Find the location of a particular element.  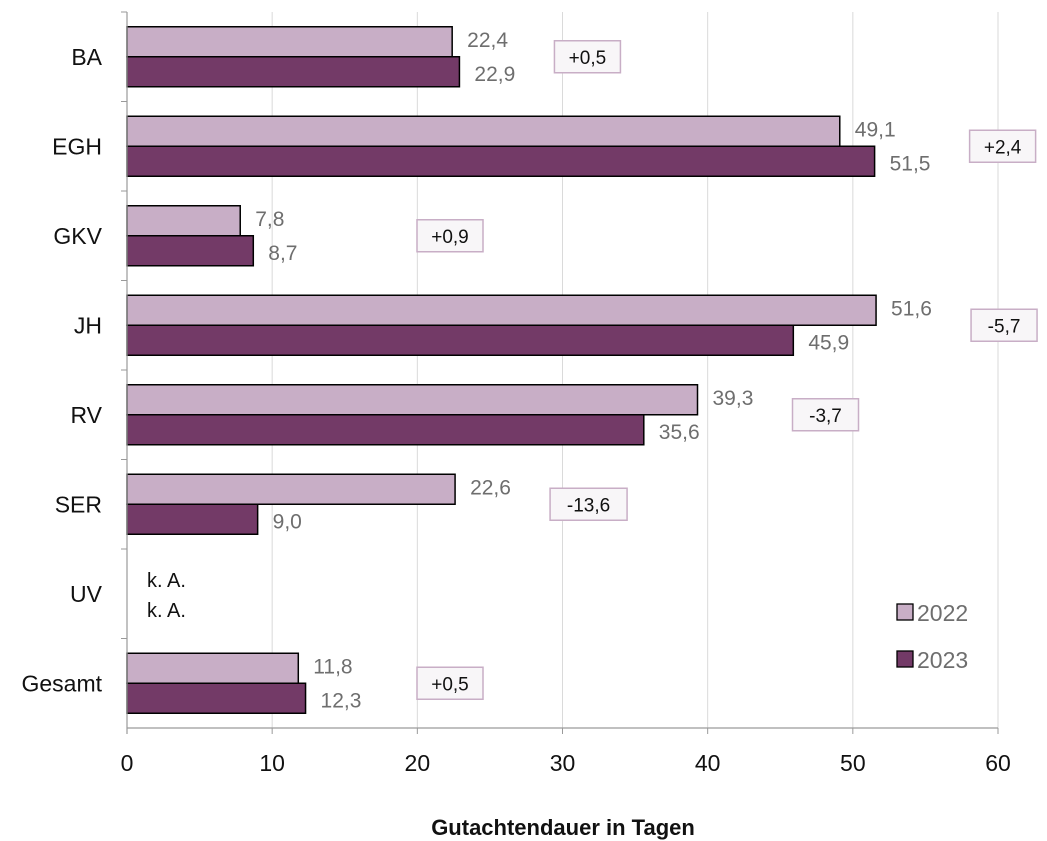

difference-label: -3,7 is located at coordinates (825, 416).